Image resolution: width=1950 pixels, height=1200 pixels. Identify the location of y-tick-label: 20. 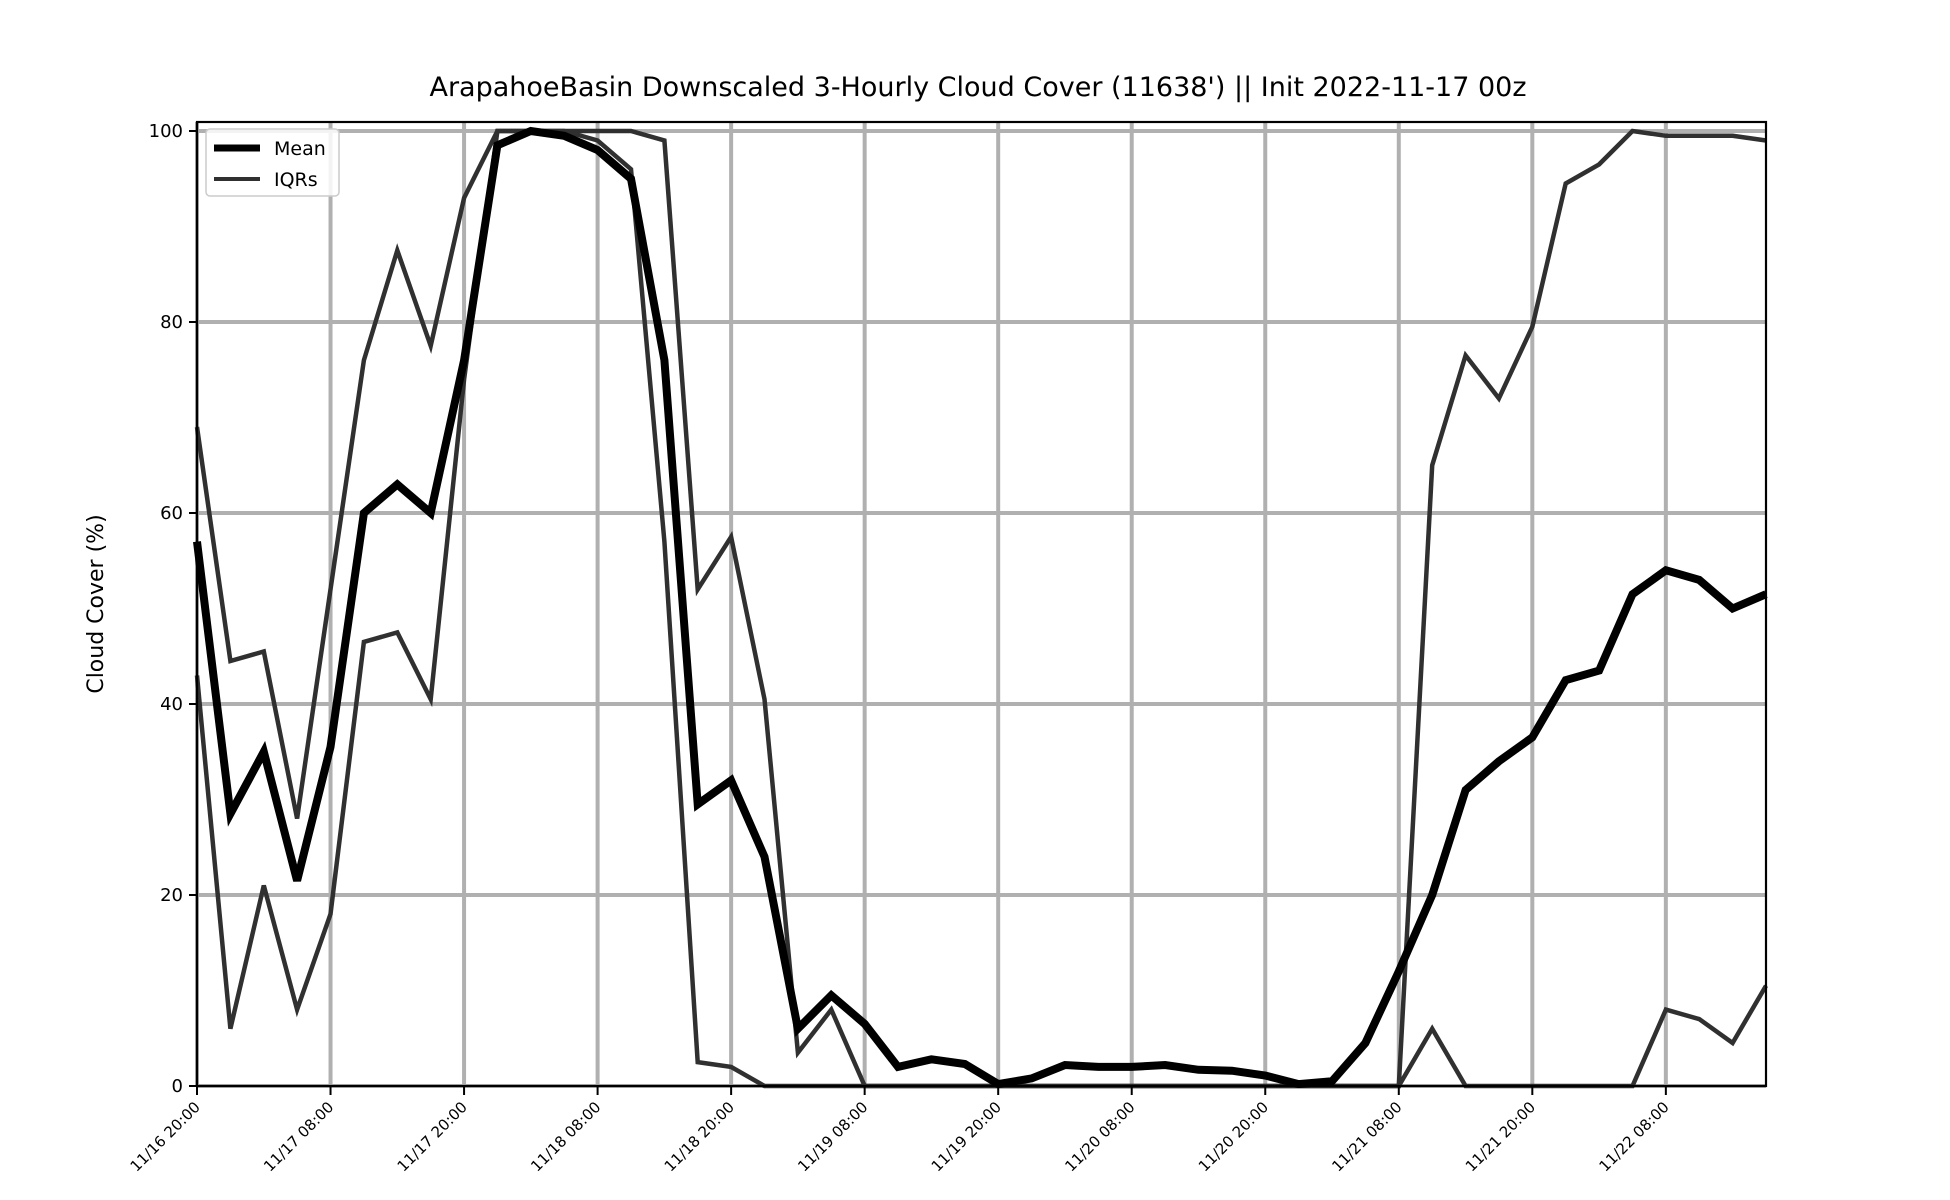
(171, 895).